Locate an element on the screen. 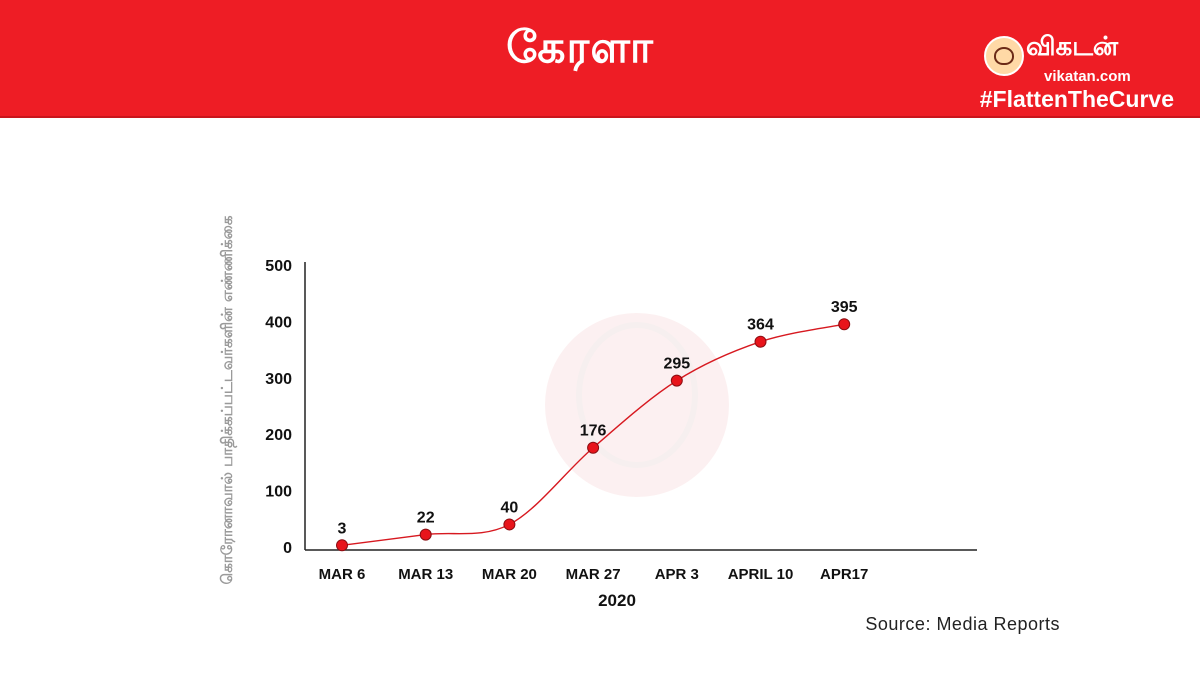 The width and height of the screenshot is (1200, 675). hashtag: #FlattenTheCurve is located at coordinates (1076, 99).